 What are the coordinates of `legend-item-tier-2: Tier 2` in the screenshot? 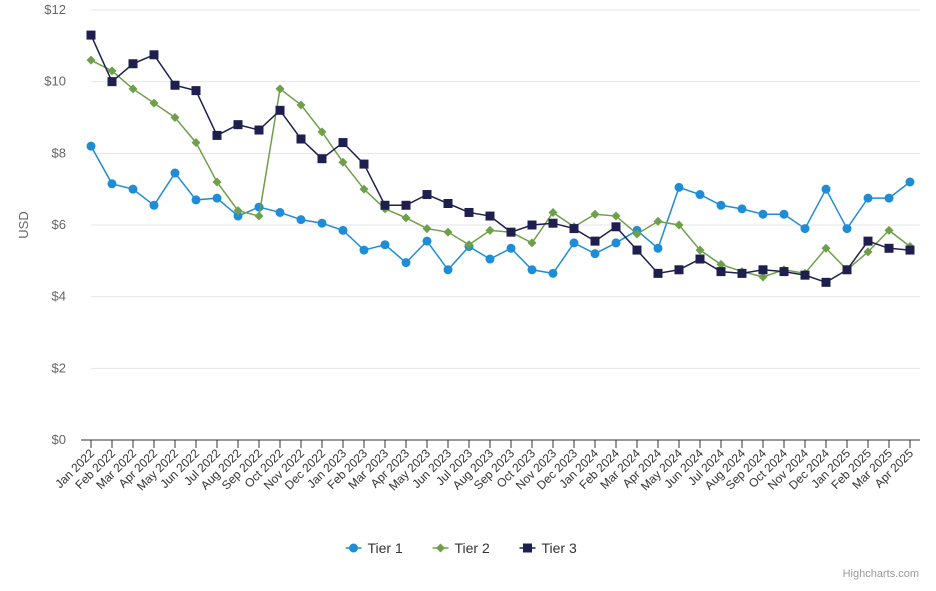 It's located at (461, 548).